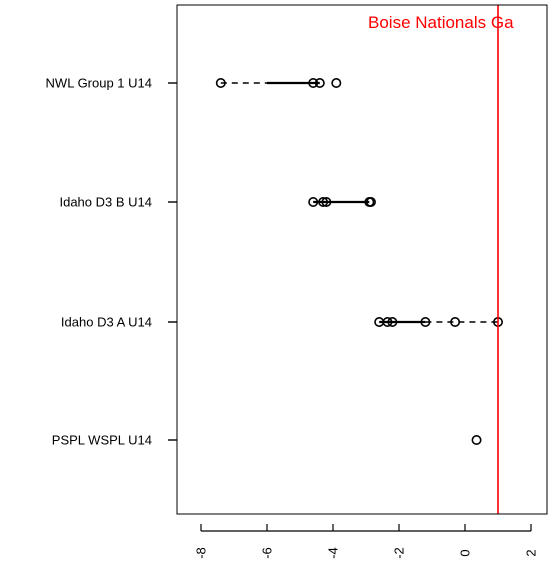  What do you see at coordinates (105, 202) in the screenshot?
I see `y-tick-label: Idaho D3 B U14` at bounding box center [105, 202].